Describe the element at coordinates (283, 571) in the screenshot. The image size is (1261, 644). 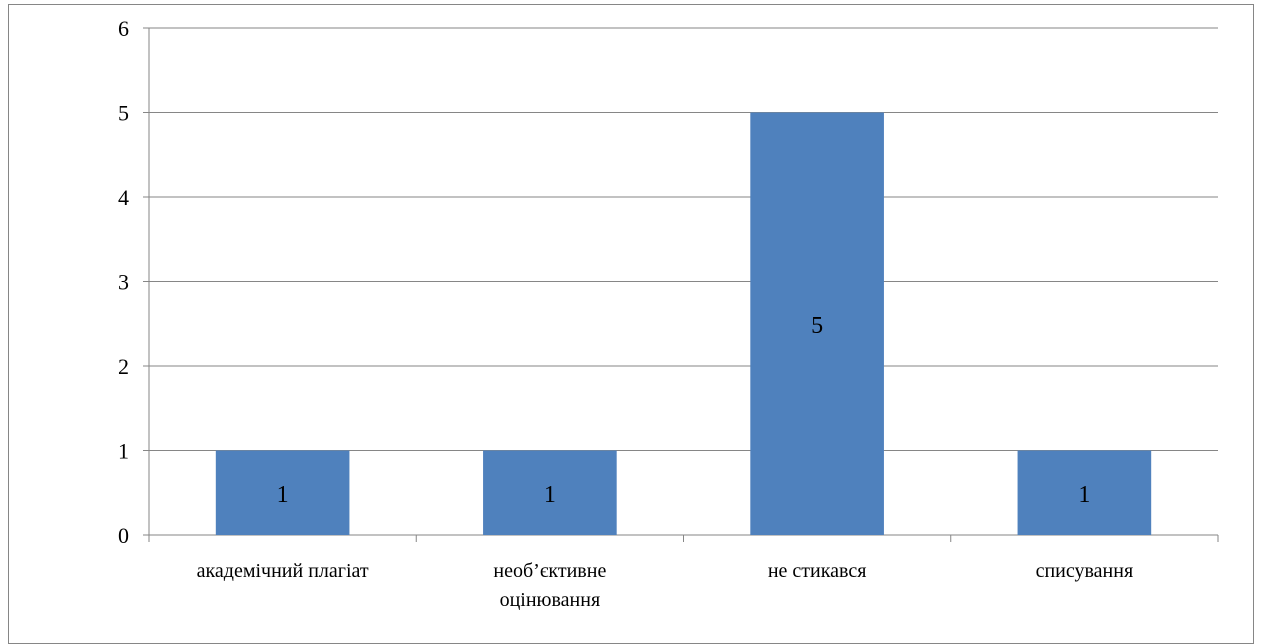
I see `x-category-label: академічний плагіат` at that location.